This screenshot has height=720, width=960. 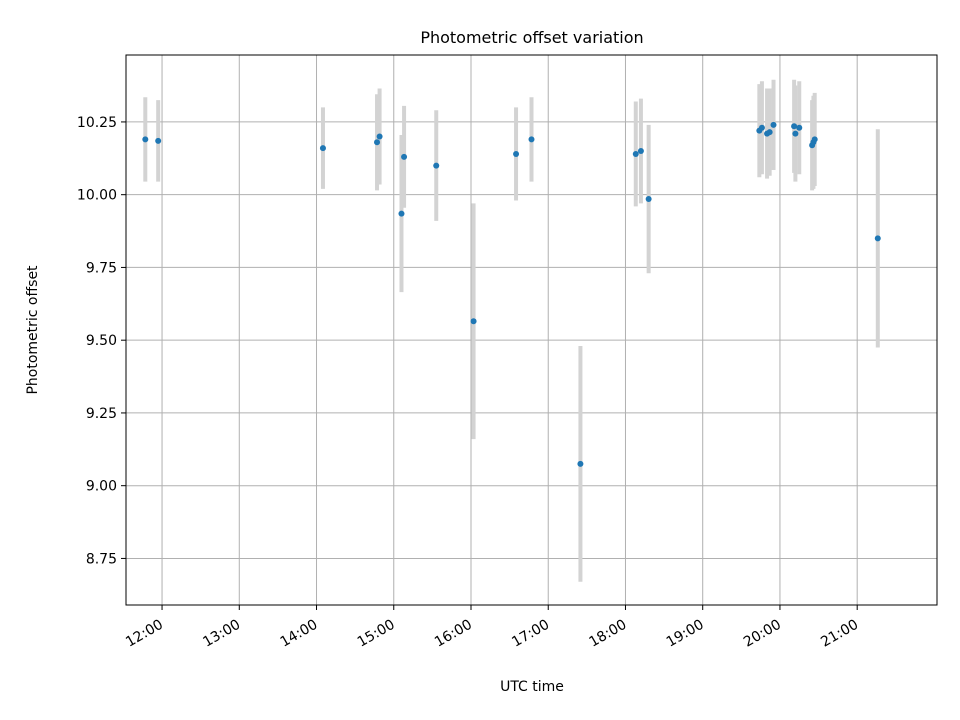 I want to click on y-tick-label: 10.25, so click(x=97, y=123).